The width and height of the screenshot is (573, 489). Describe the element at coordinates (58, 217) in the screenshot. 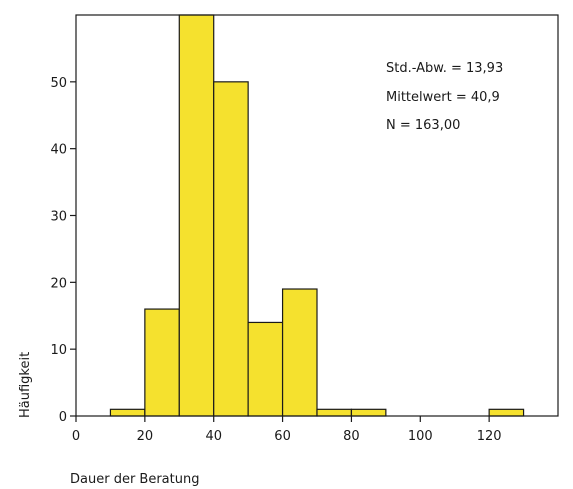

I see `y-tick-label-30: 30` at that location.